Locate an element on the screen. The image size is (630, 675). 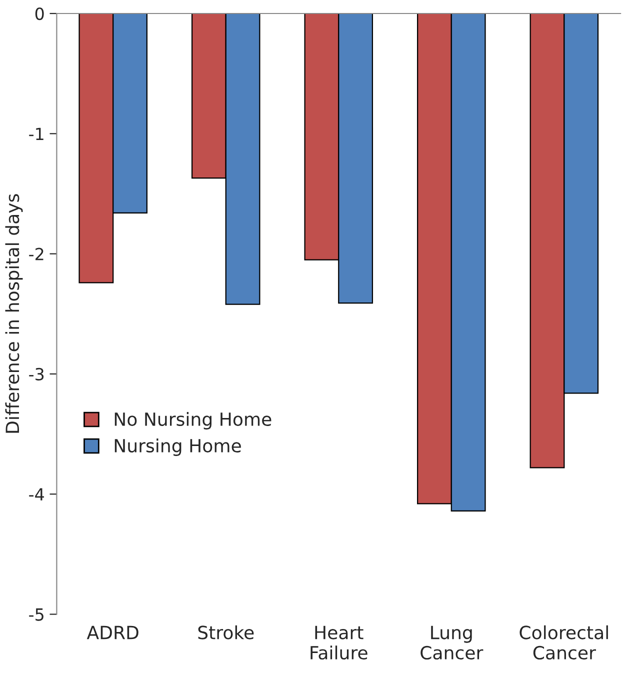
x-tick-label: Colorectal Cancer is located at coordinates (564, 642).